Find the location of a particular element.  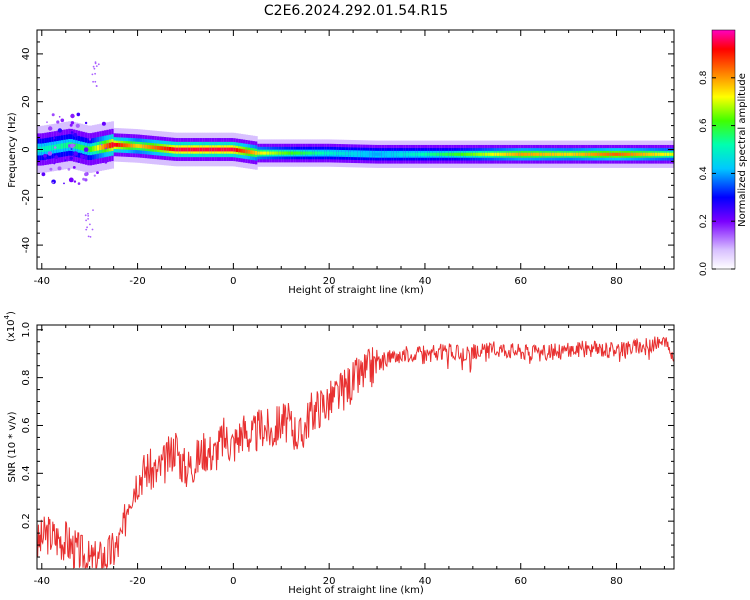

x-tick-label: 20 is located at coordinates (329, 581).